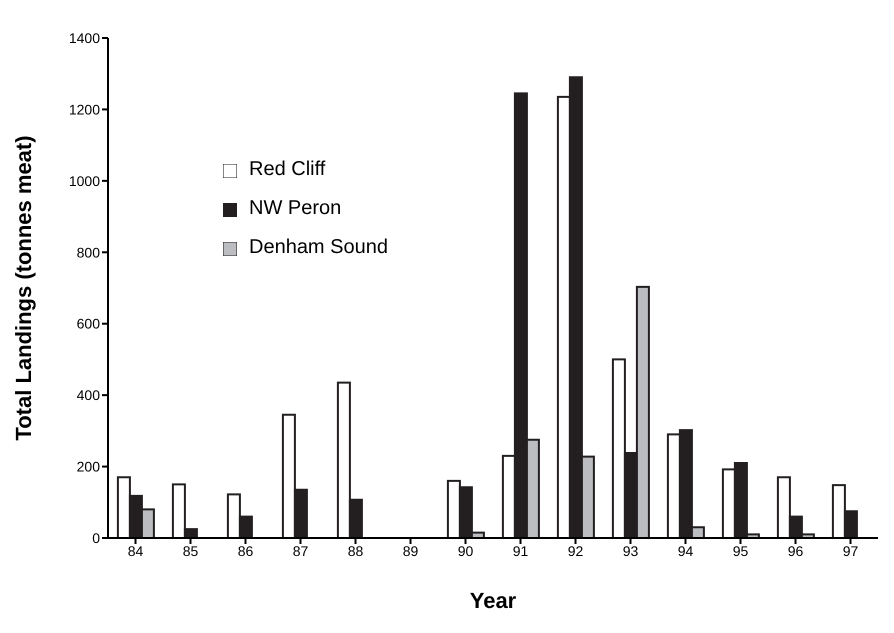  Describe the element at coordinates (136, 550) in the screenshot. I see `x-tick-label: 84` at that location.